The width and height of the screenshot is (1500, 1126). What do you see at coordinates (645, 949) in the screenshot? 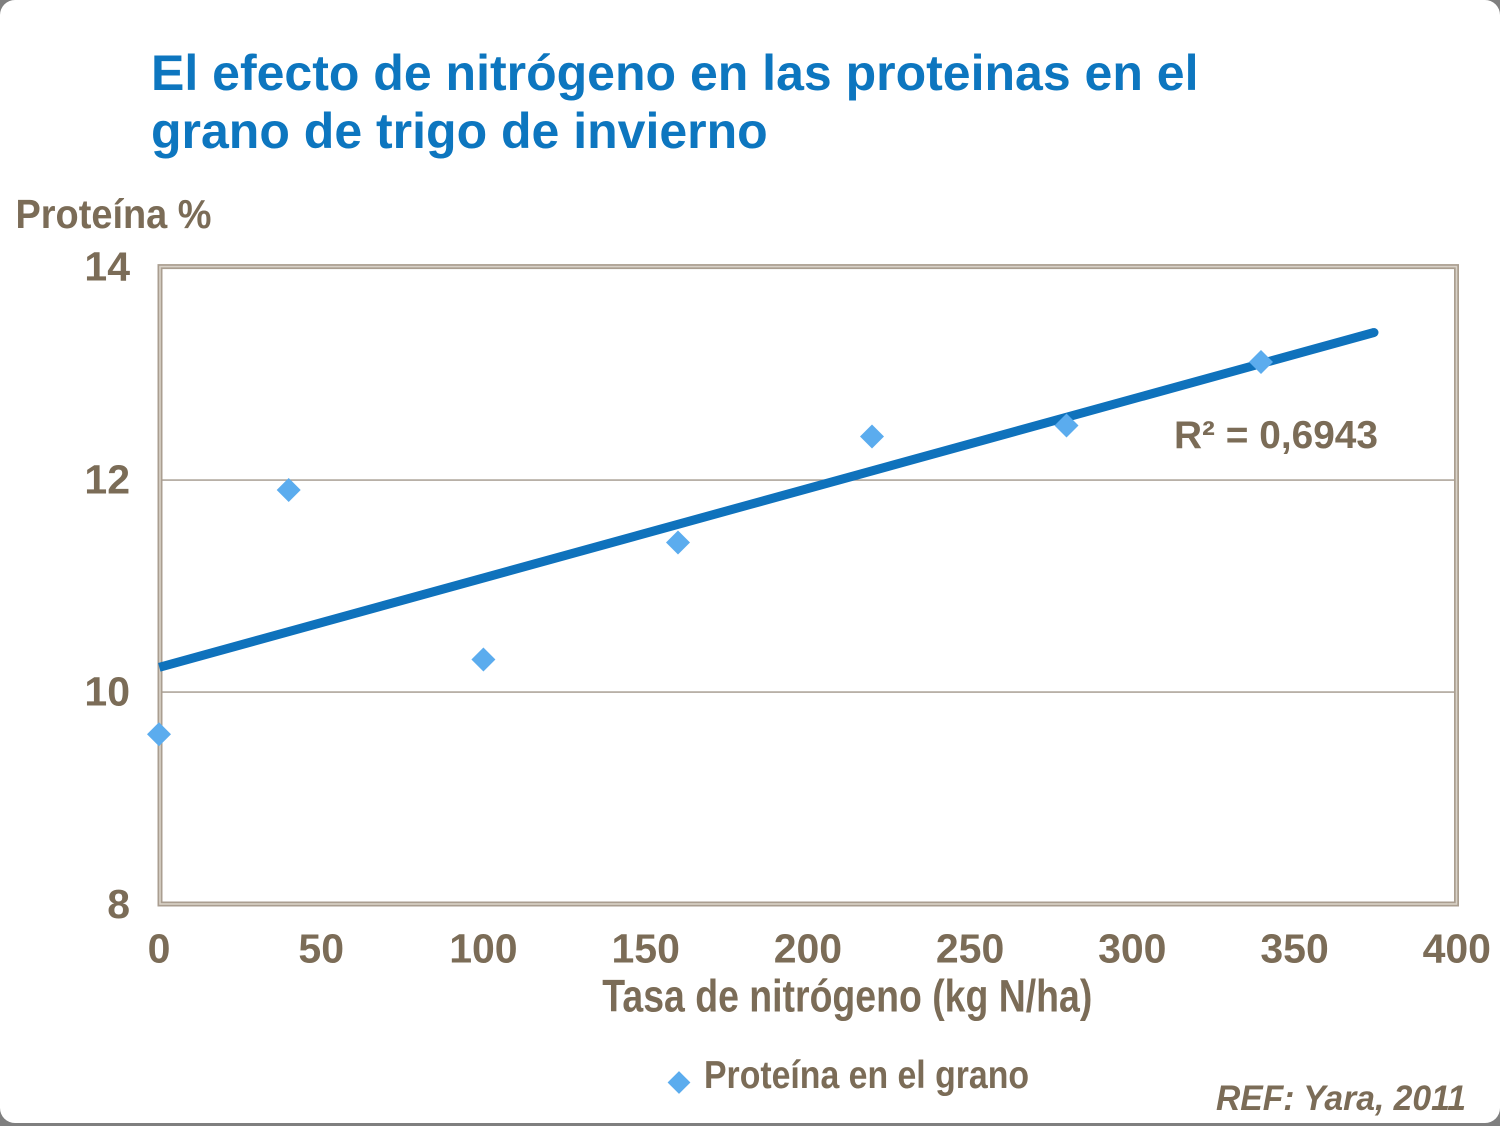
I see `svg-text: 150` at bounding box center [645, 949].